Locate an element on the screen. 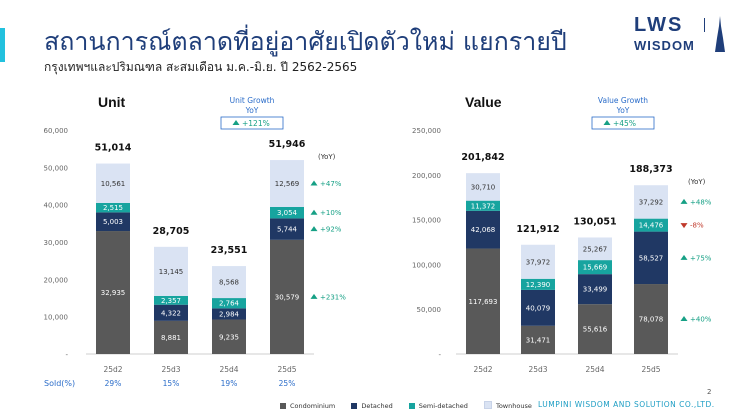 Image resolution: width=740 pixels, height=416 pixels. value-growth-value: +45% is located at coordinates (624, 123).